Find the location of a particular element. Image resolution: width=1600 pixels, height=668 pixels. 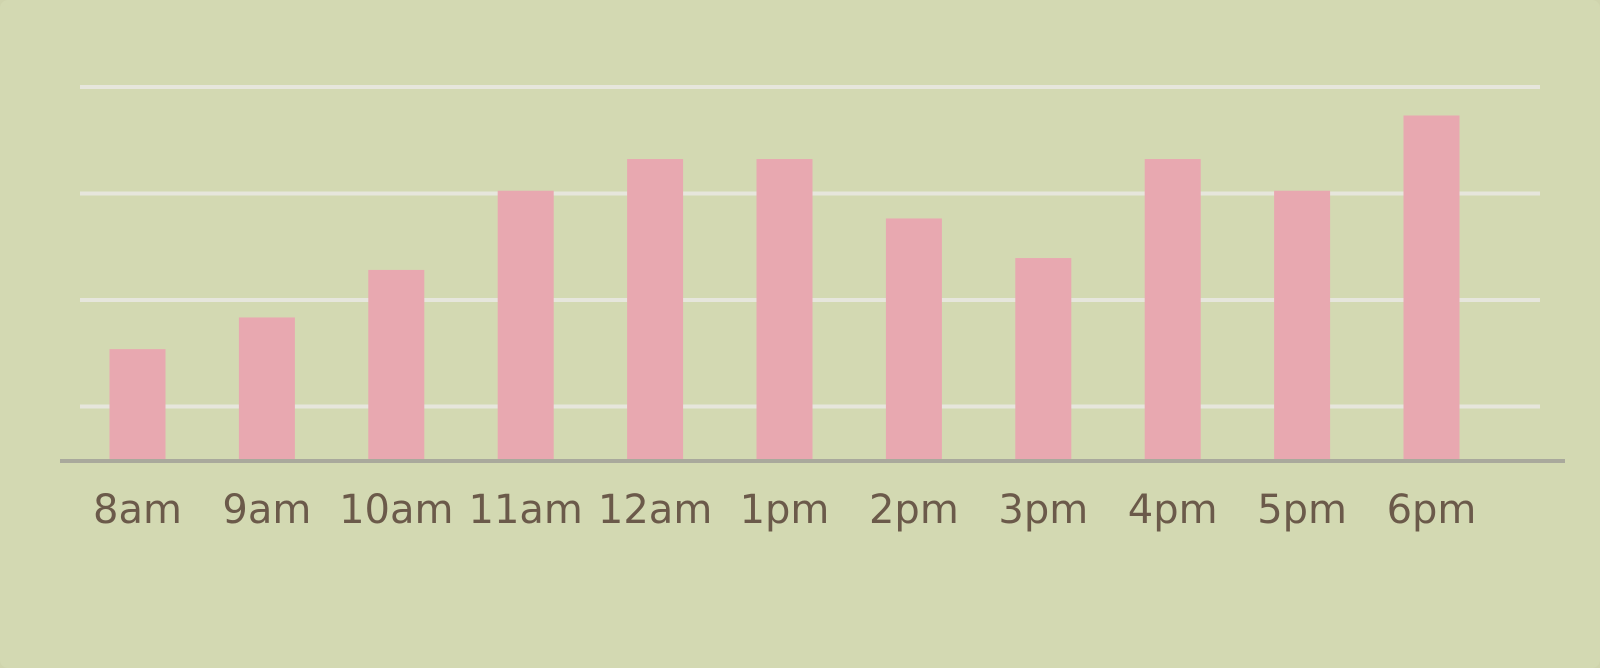

bar-10am is located at coordinates (396, 364).